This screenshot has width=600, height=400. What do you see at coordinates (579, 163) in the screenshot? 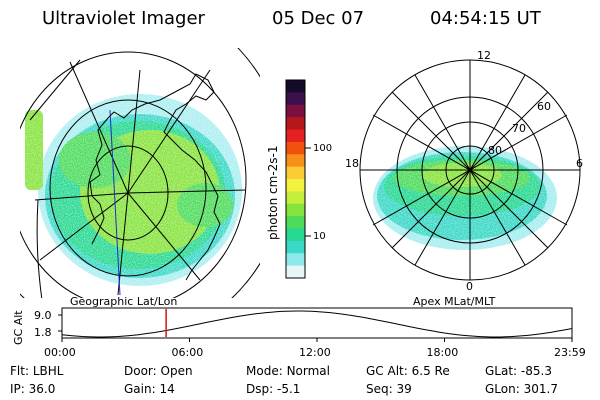
I see `mlt-label-6: 6` at bounding box center [579, 163].